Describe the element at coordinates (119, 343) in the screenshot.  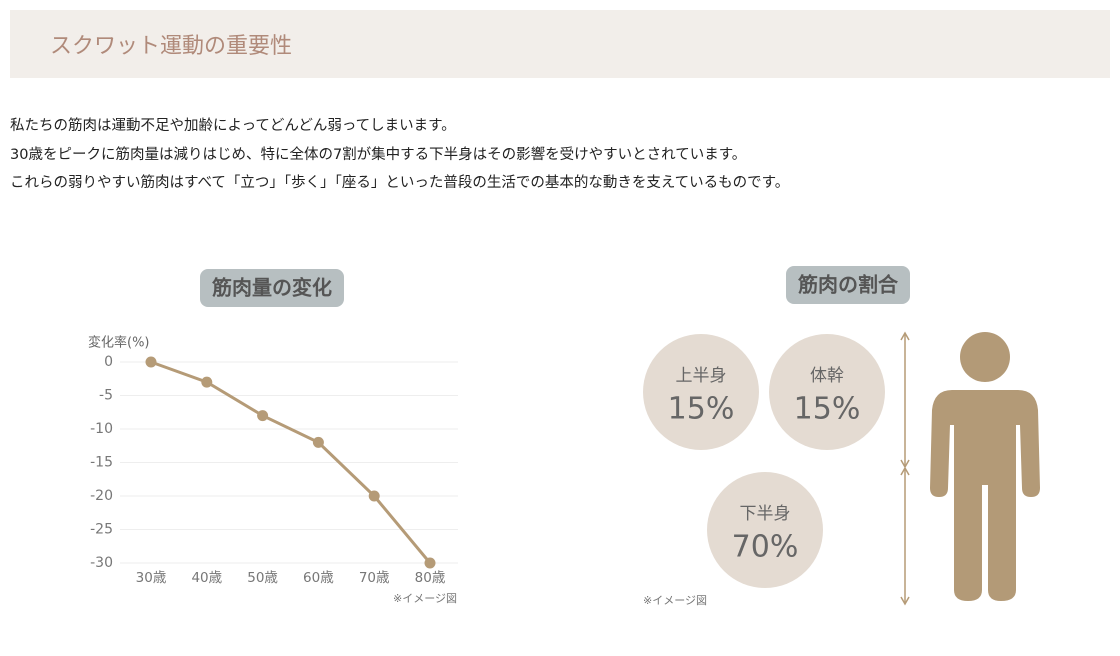
I see `y-axis-label: 変化率(%)` at that location.